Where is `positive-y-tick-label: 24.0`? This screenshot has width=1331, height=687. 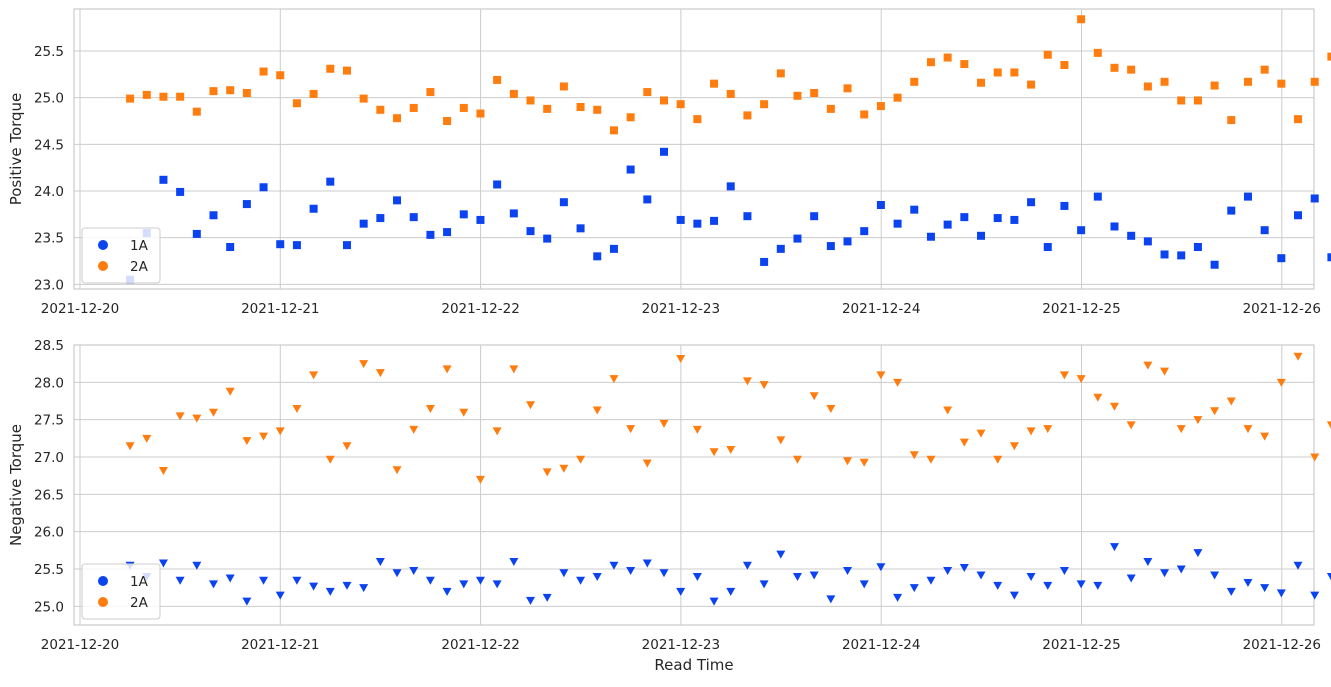
positive-y-tick-label: 24.0 is located at coordinates (49, 192).